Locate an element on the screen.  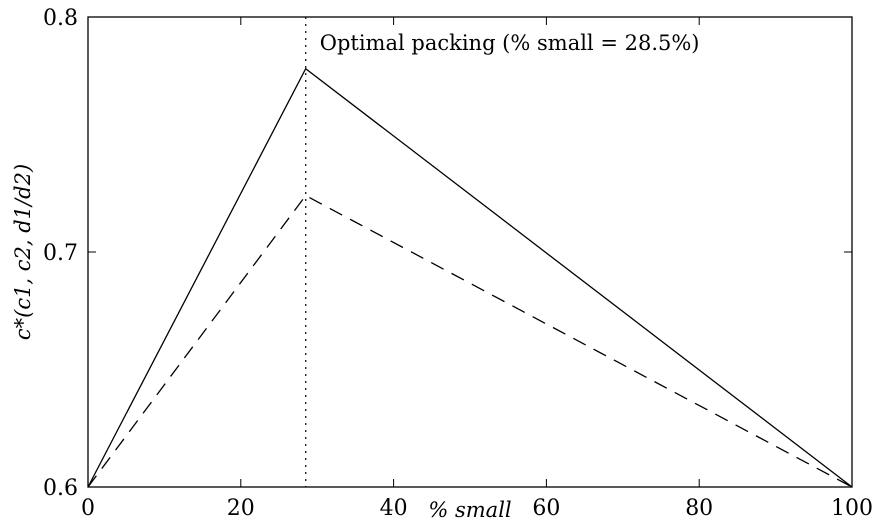
y-axis-label: c*(c1, c2, d1/d2) is located at coordinates (23, 252).